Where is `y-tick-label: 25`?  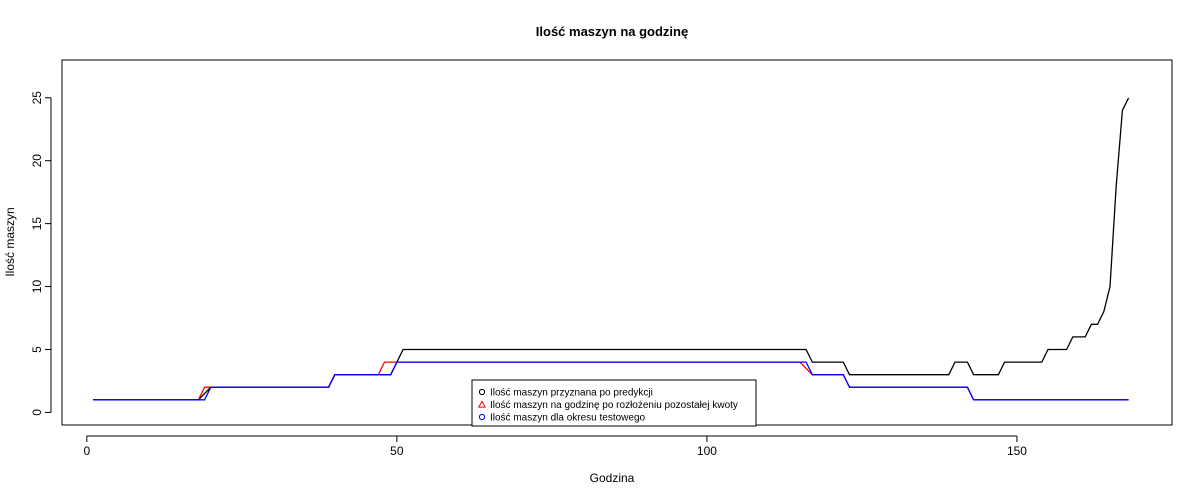
y-tick-label: 25 is located at coordinates (37, 98).